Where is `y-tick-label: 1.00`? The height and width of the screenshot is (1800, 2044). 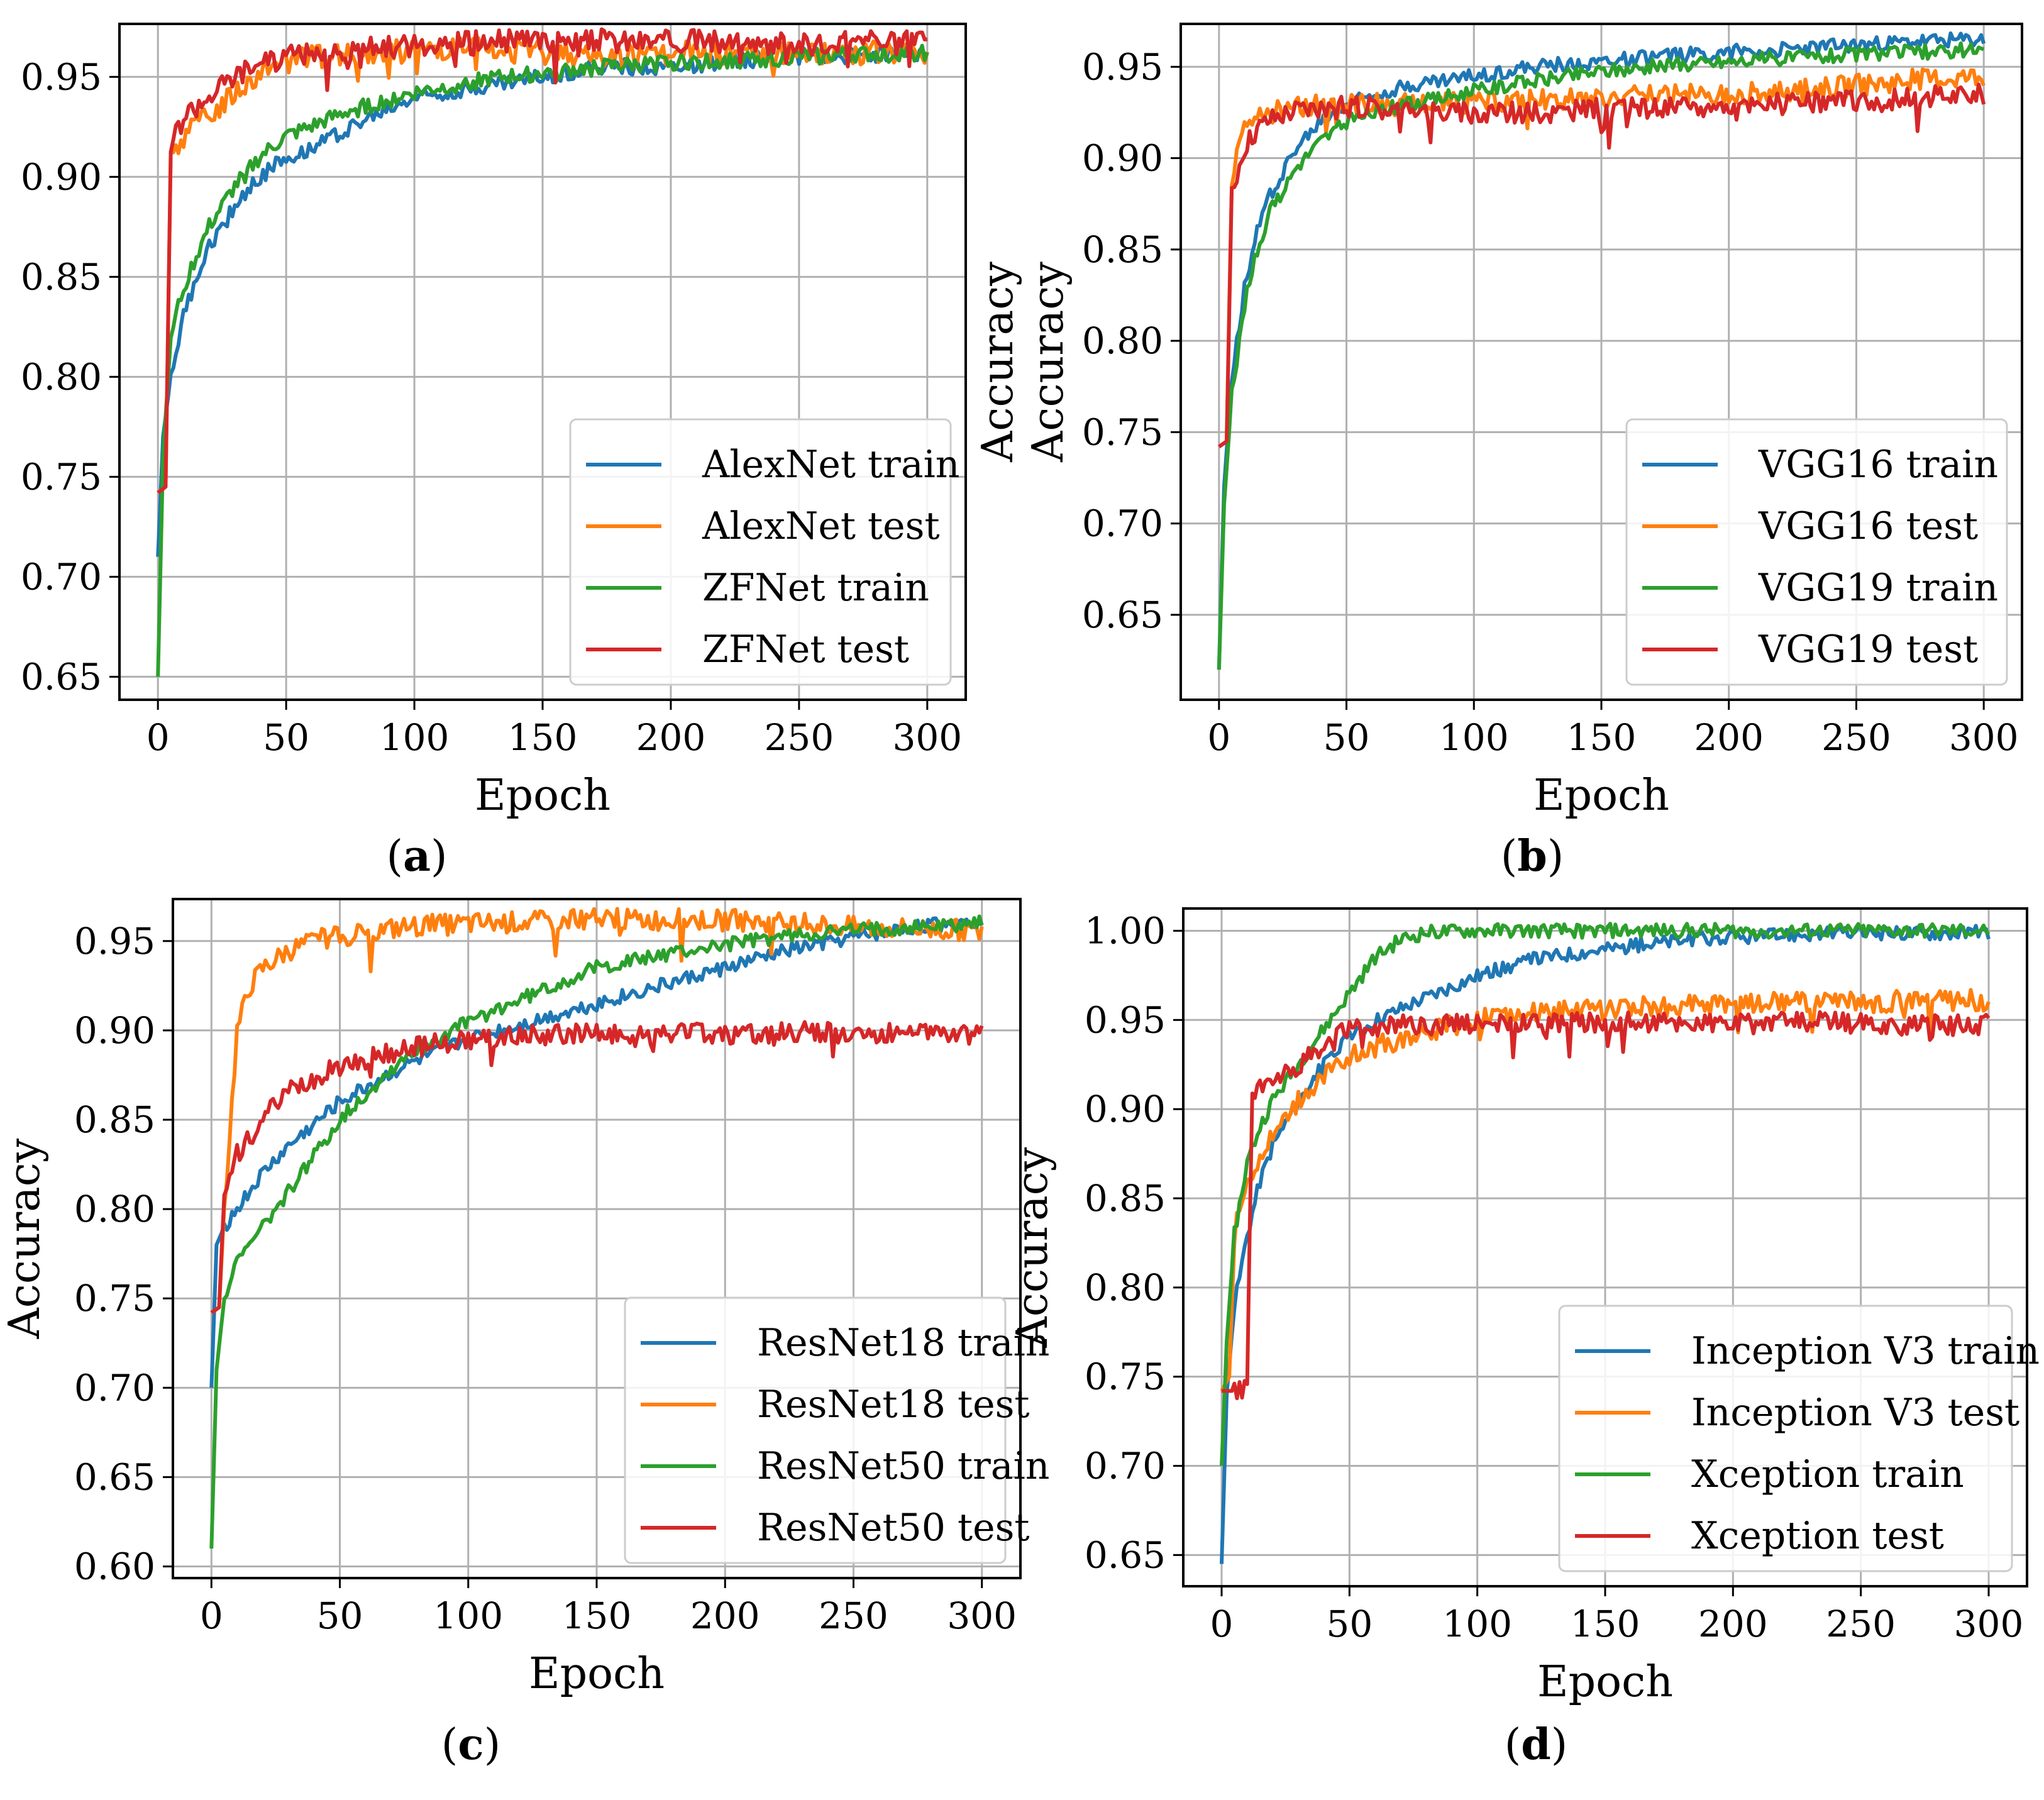
y-tick-label: 1.00 is located at coordinates (1125, 930).